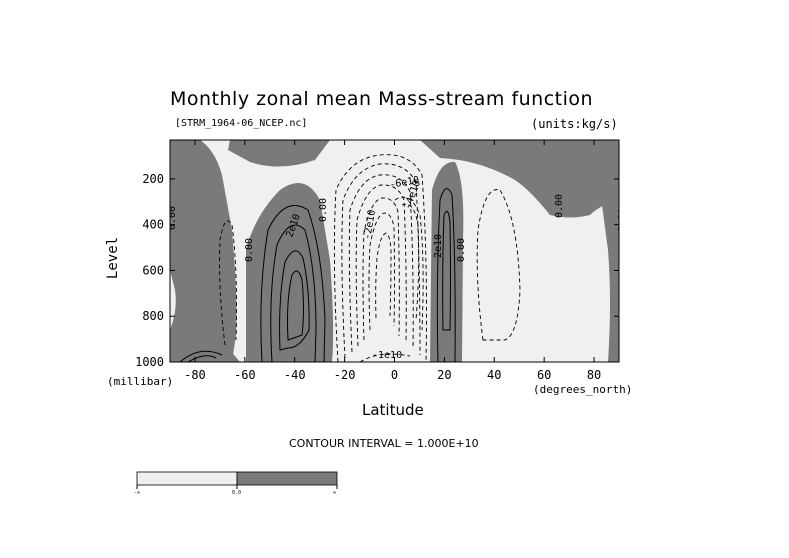 The image size is (789, 558). I want to click on colorbar: -∞ 0.0 ∞, so click(236, 483).